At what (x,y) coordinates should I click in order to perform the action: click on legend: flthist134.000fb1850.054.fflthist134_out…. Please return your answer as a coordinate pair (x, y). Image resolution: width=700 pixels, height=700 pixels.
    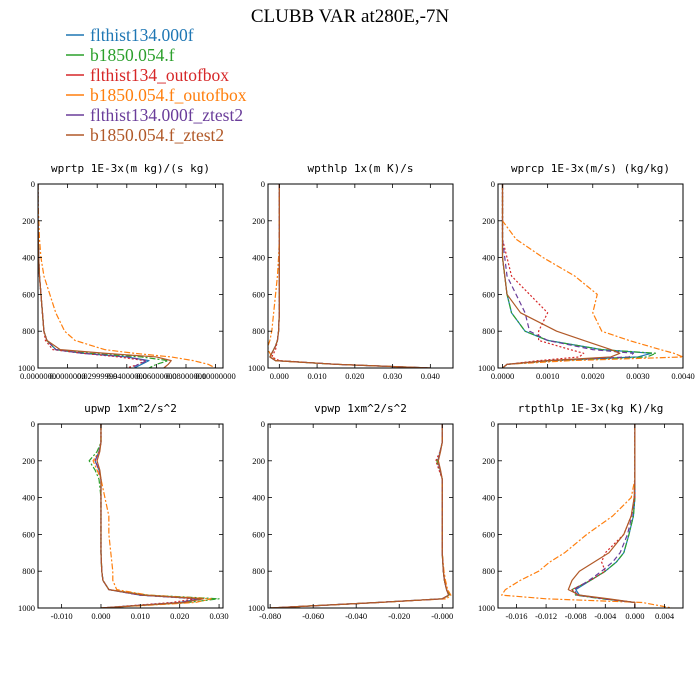
    Looking at the image, I should click on (156, 85).